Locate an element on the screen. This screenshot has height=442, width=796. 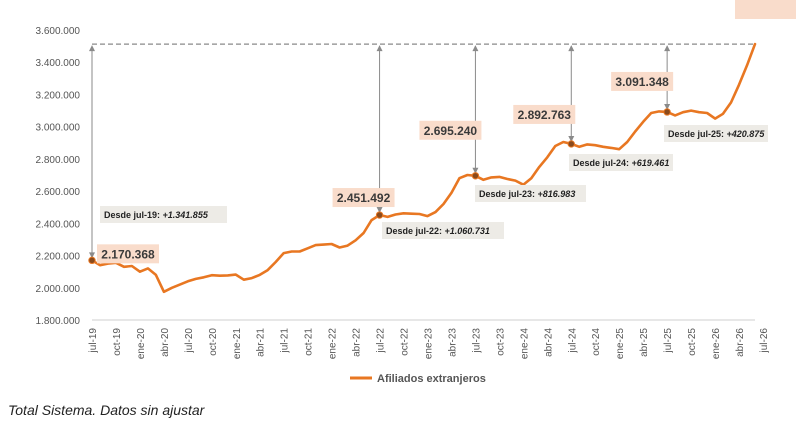
x-tick-label: ene-22 is located at coordinates (333, 344).